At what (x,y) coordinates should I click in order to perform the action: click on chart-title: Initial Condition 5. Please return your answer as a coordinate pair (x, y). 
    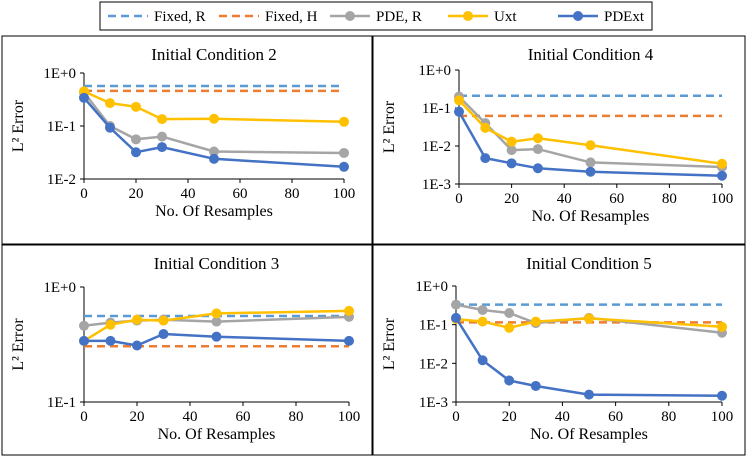
    Looking at the image, I should click on (589, 263).